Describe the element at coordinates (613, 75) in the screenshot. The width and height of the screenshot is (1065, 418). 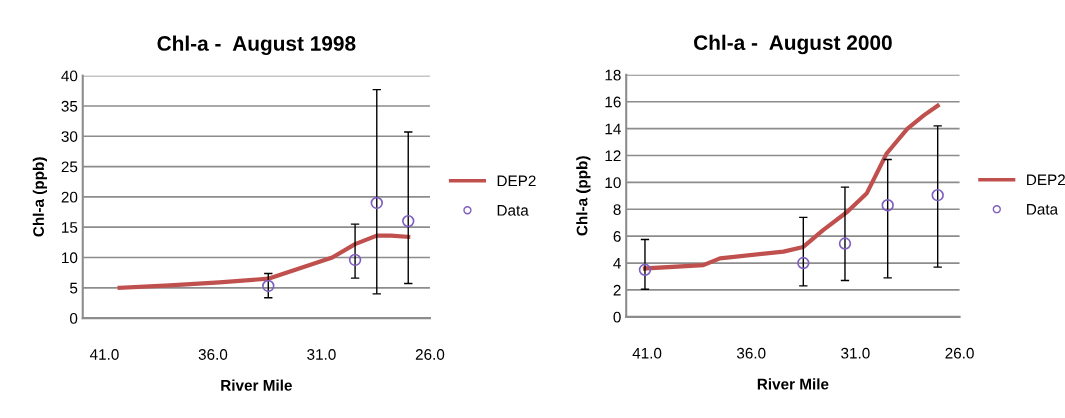
I see `y-tick-label: 18` at that location.